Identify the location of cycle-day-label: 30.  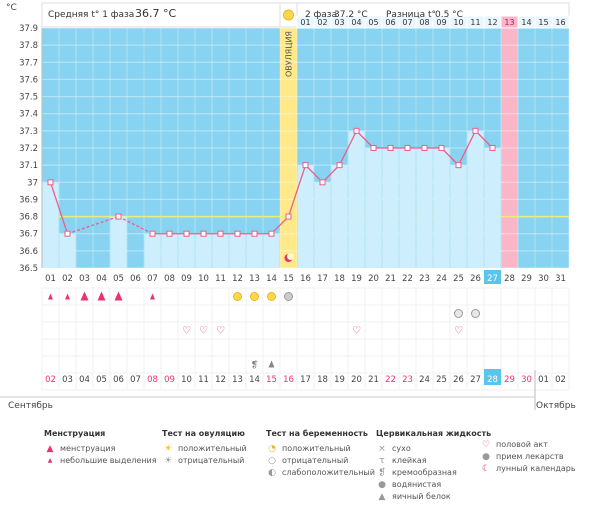
(543, 279).